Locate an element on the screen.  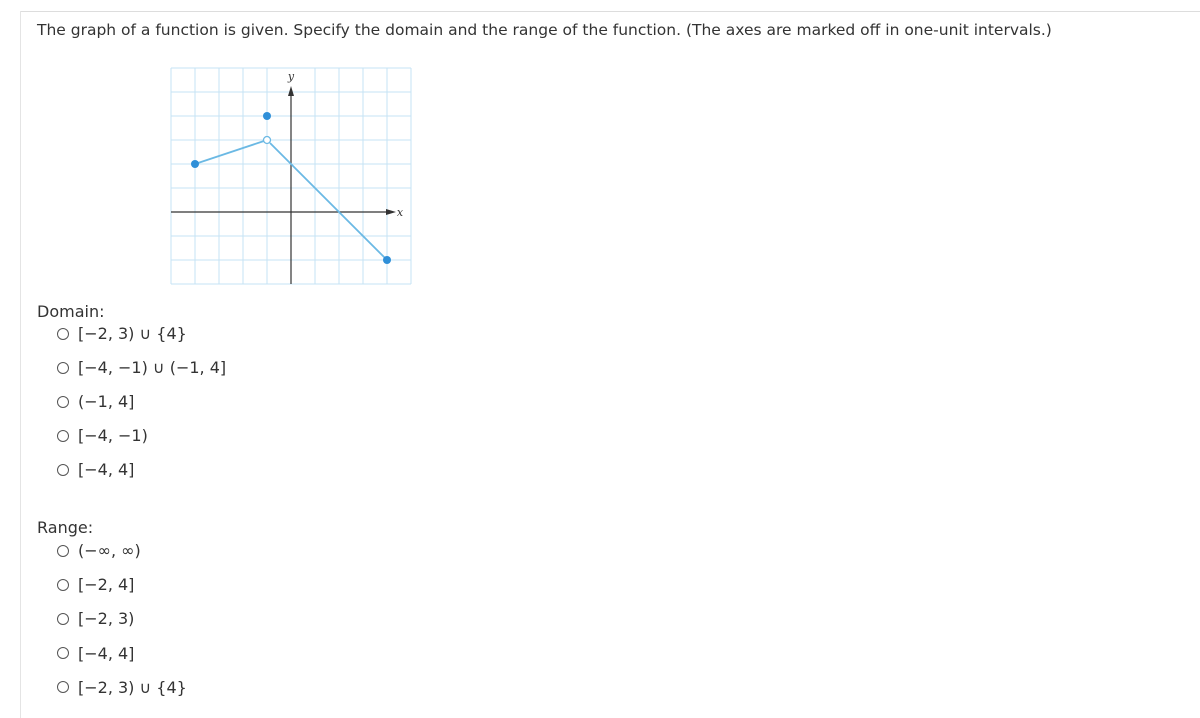
range-option: (−∞, ∞) is located at coordinates (99, 550).